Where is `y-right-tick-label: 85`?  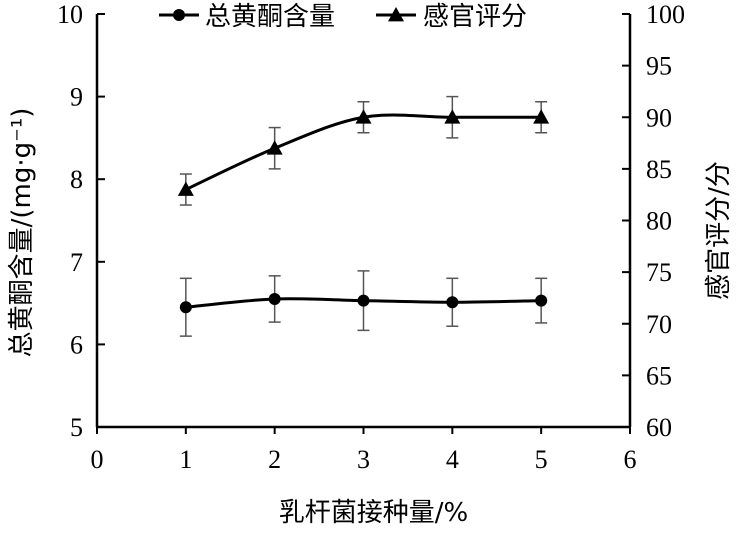 y-right-tick-label: 85 is located at coordinates (659, 169).